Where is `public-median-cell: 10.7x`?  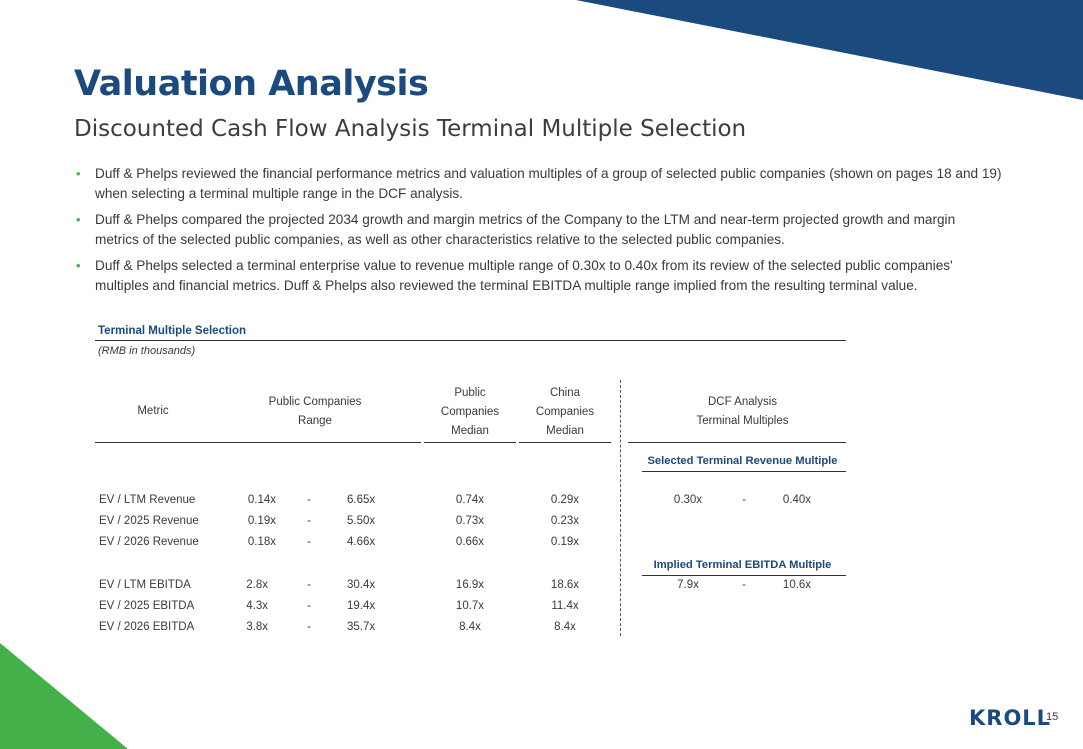
public-median-cell: 10.7x is located at coordinates (470, 606).